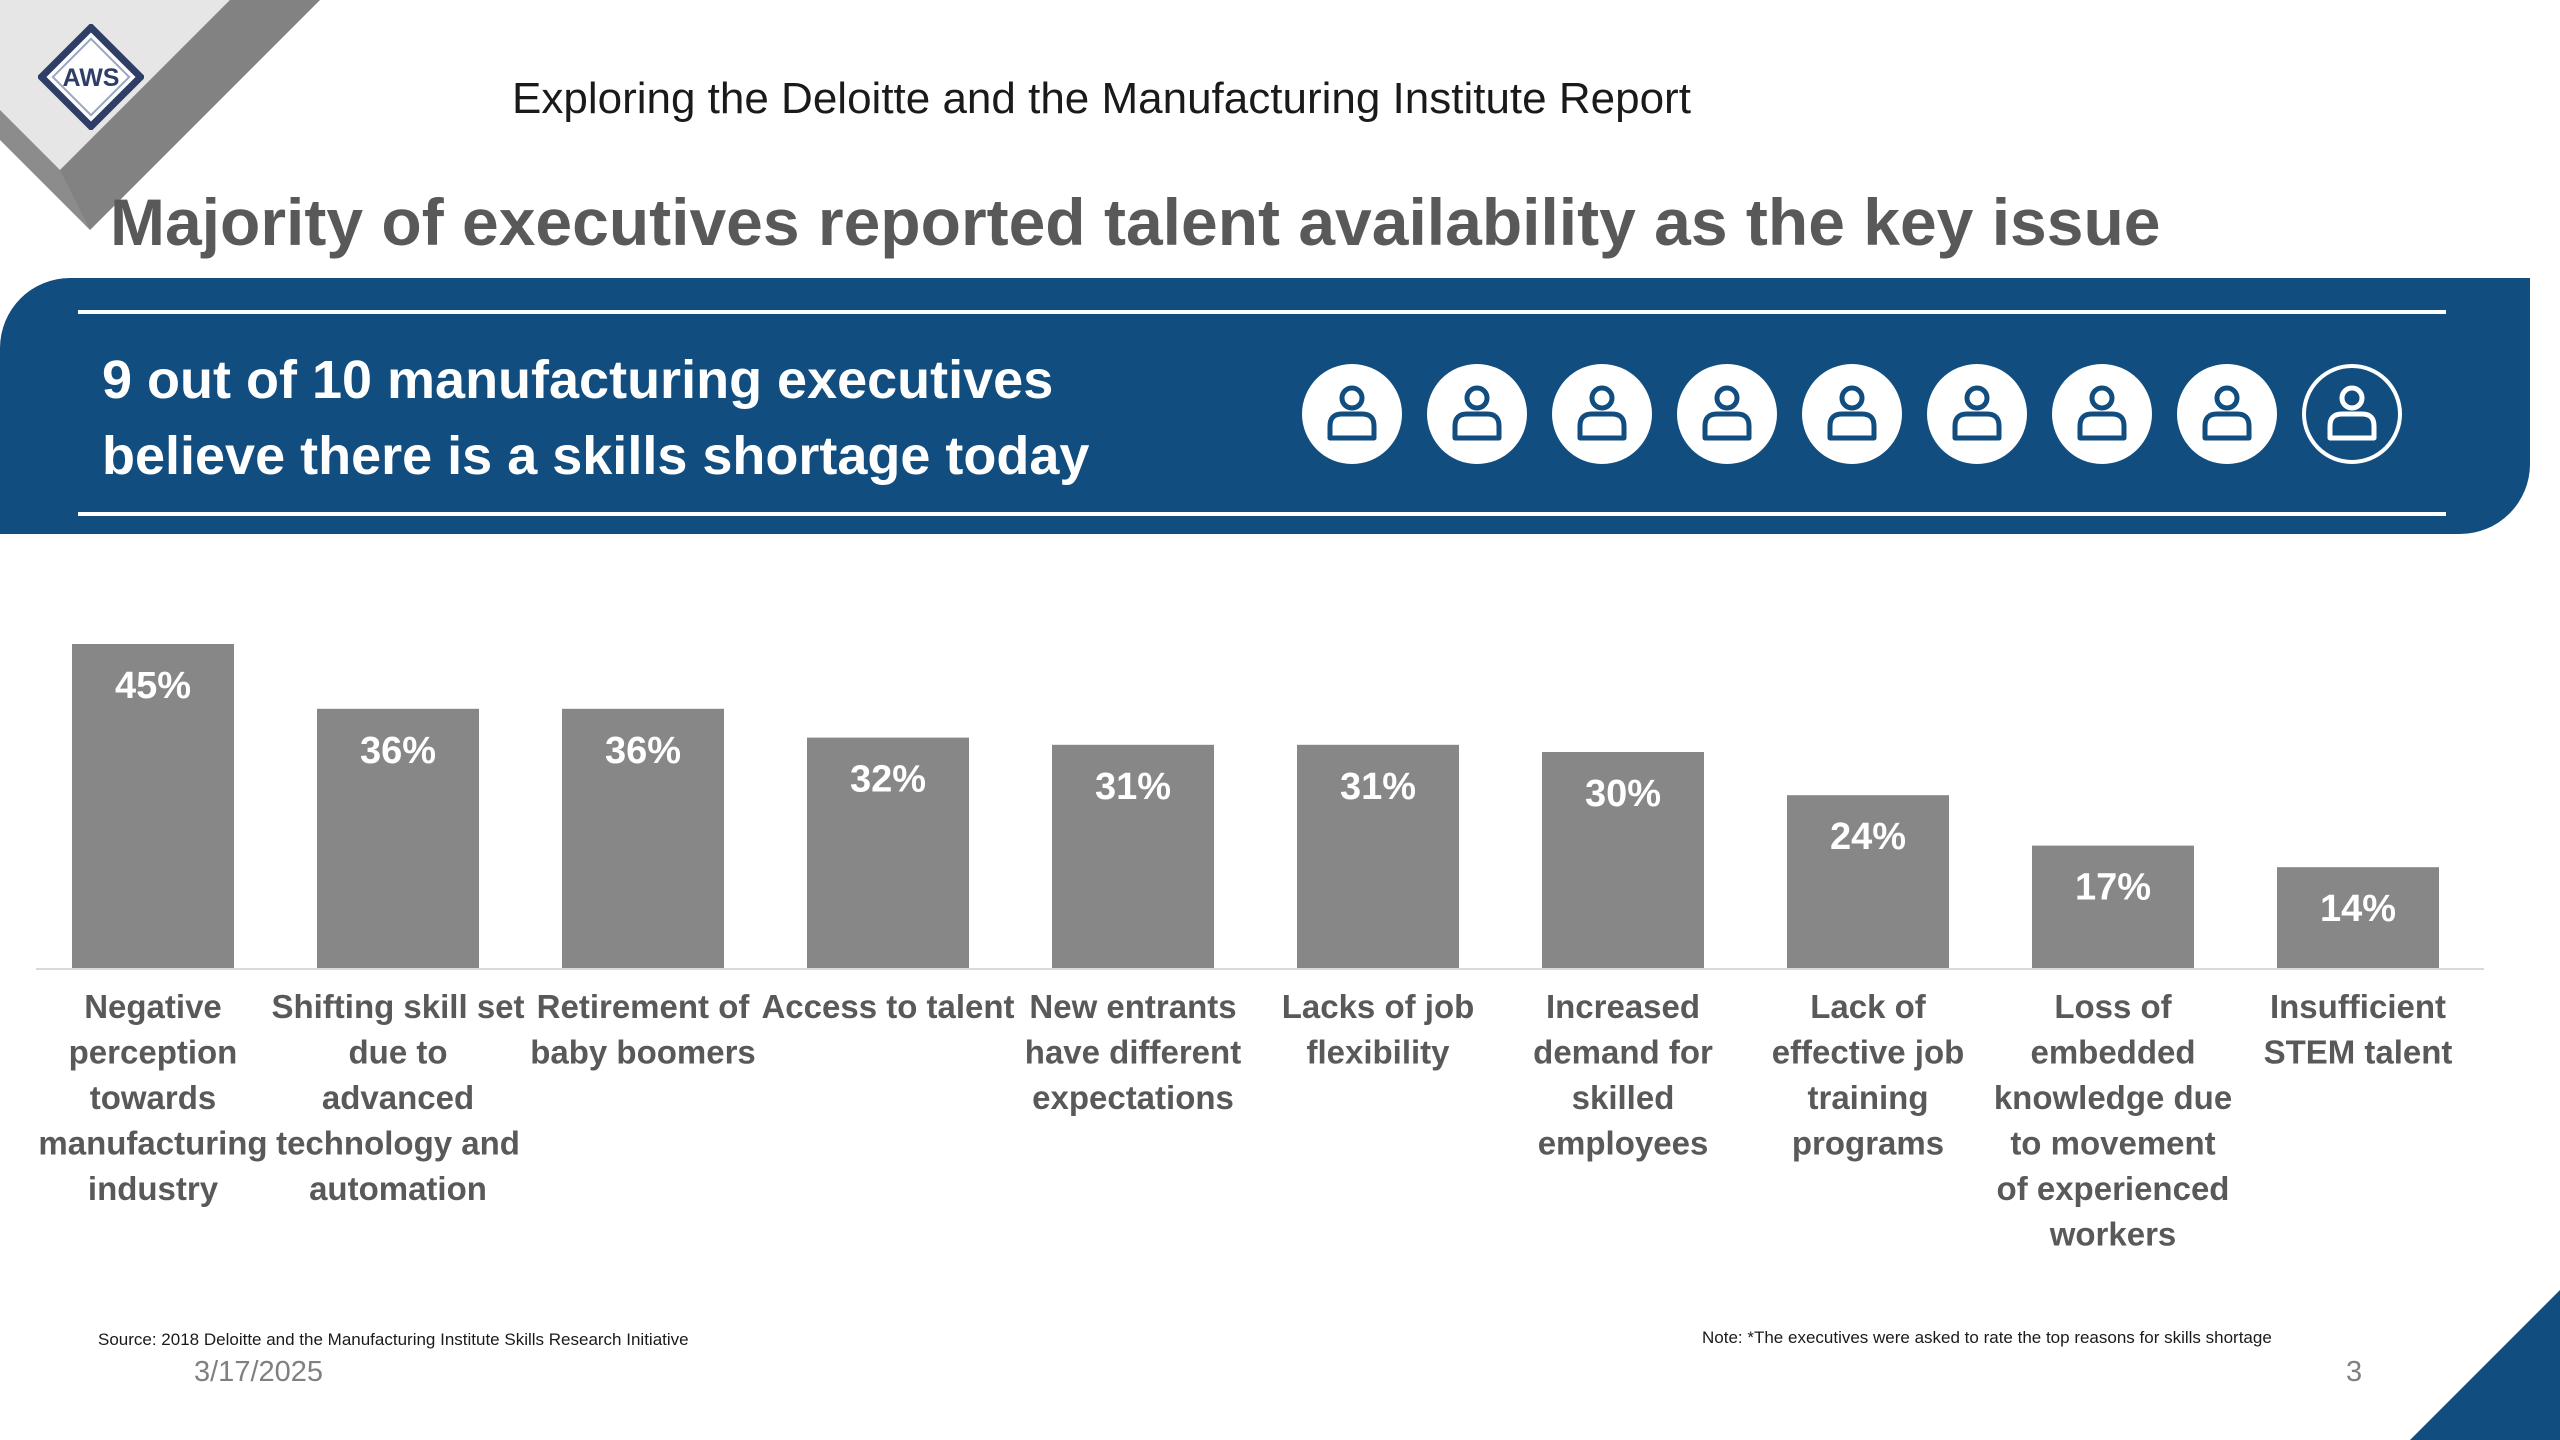 The height and width of the screenshot is (1440, 2560). Describe the element at coordinates (2113, 1097) in the screenshot. I see `category-label-line: knowledge due` at that location.